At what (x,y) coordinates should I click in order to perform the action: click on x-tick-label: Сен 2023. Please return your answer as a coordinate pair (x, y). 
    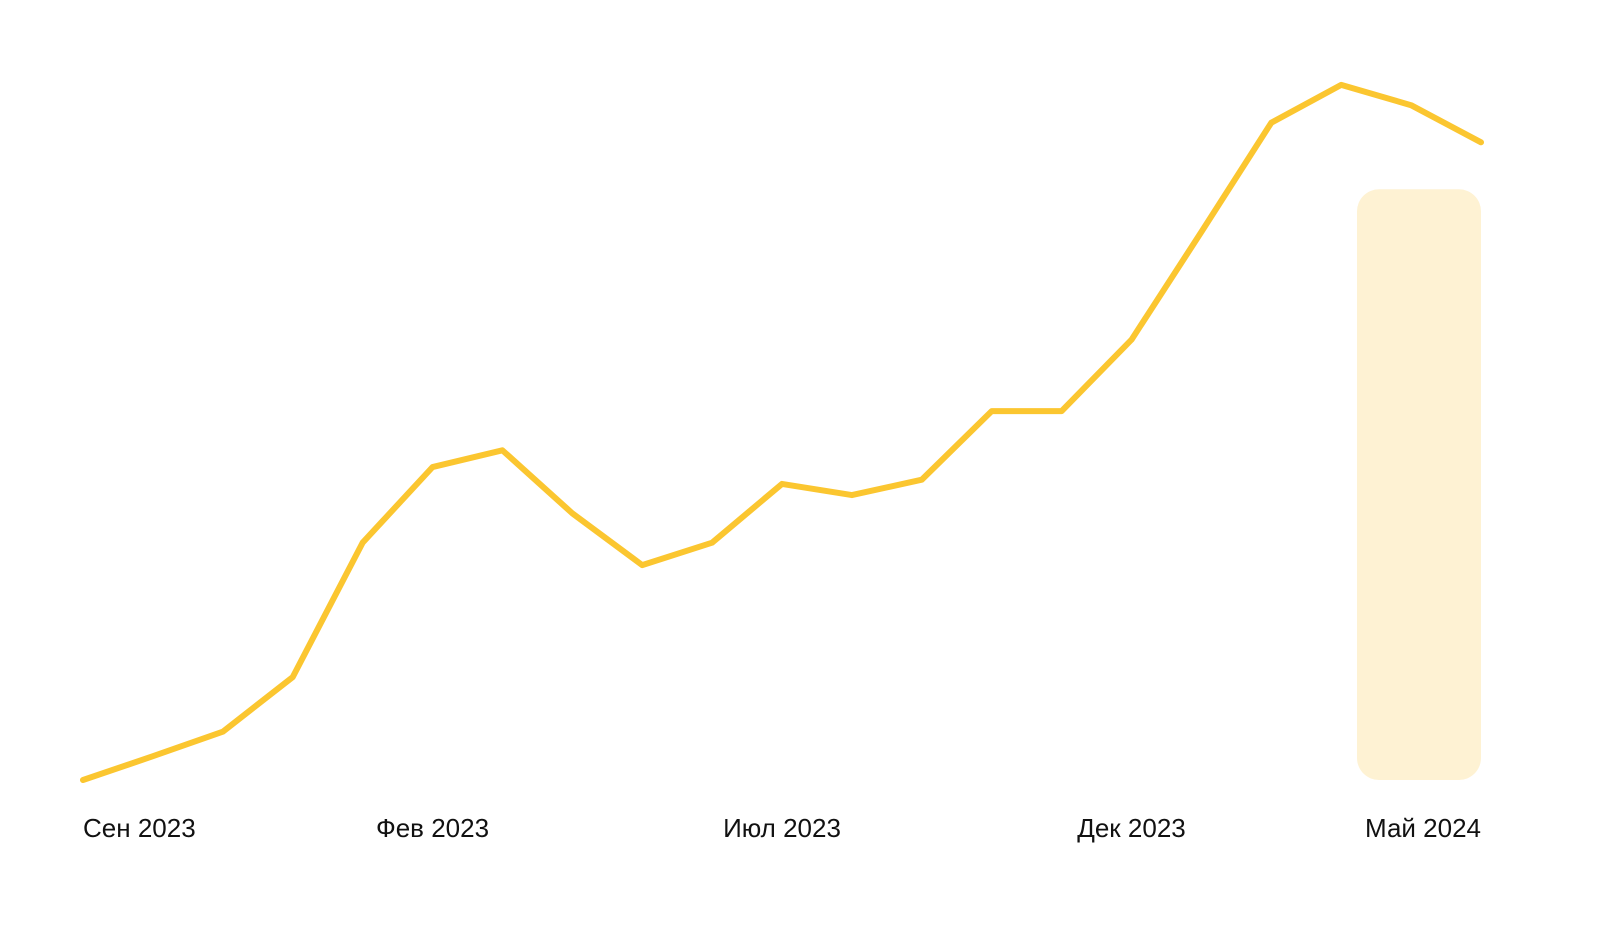
    Looking at the image, I should click on (139, 828).